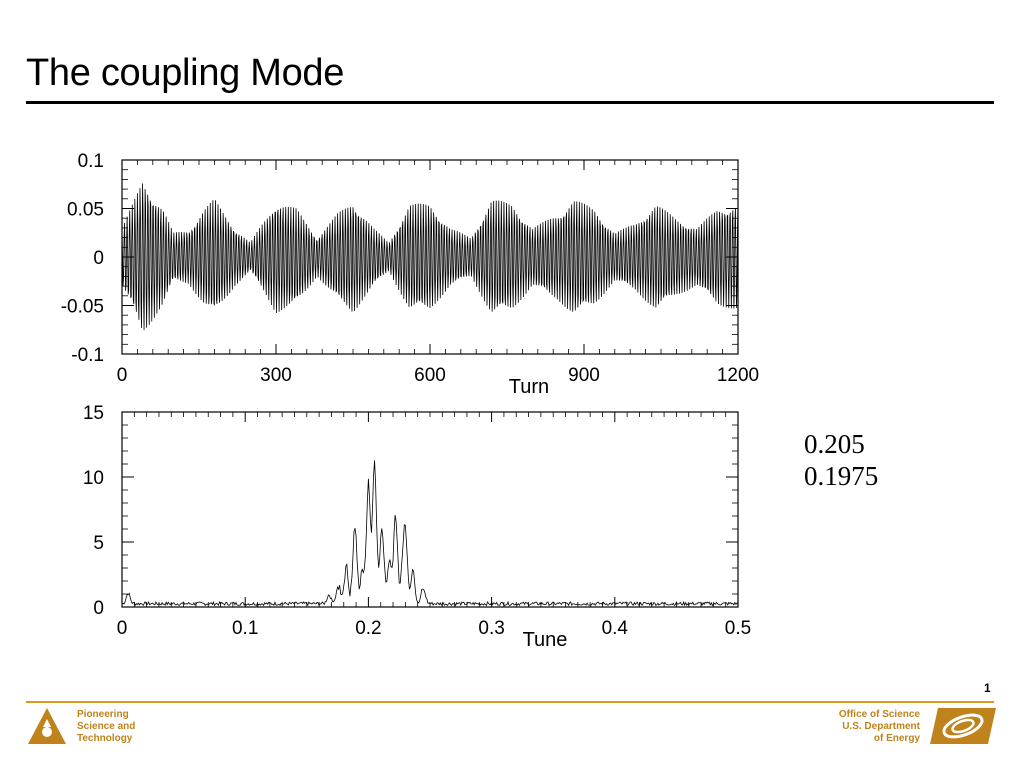 The height and width of the screenshot is (768, 1024). I want to click on footer-left-text: Pioneering Science and Technology, so click(106, 727).